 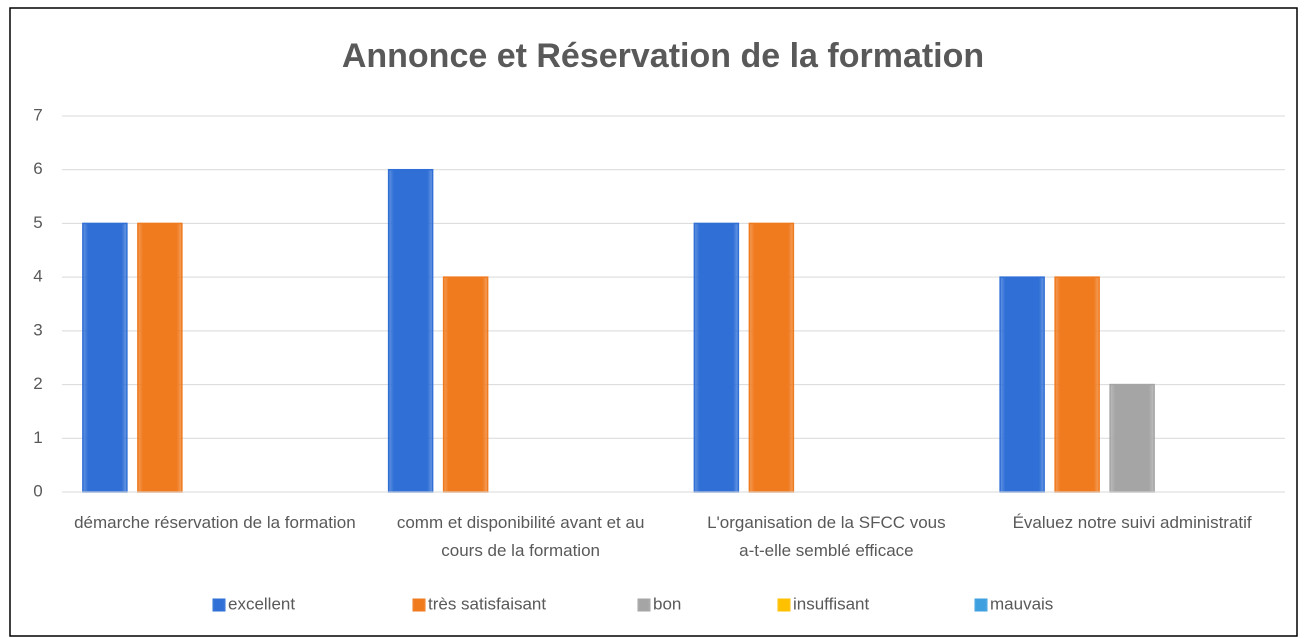 What do you see at coordinates (37, 490) in the screenshot?
I see `y-tick-label: 0` at bounding box center [37, 490].